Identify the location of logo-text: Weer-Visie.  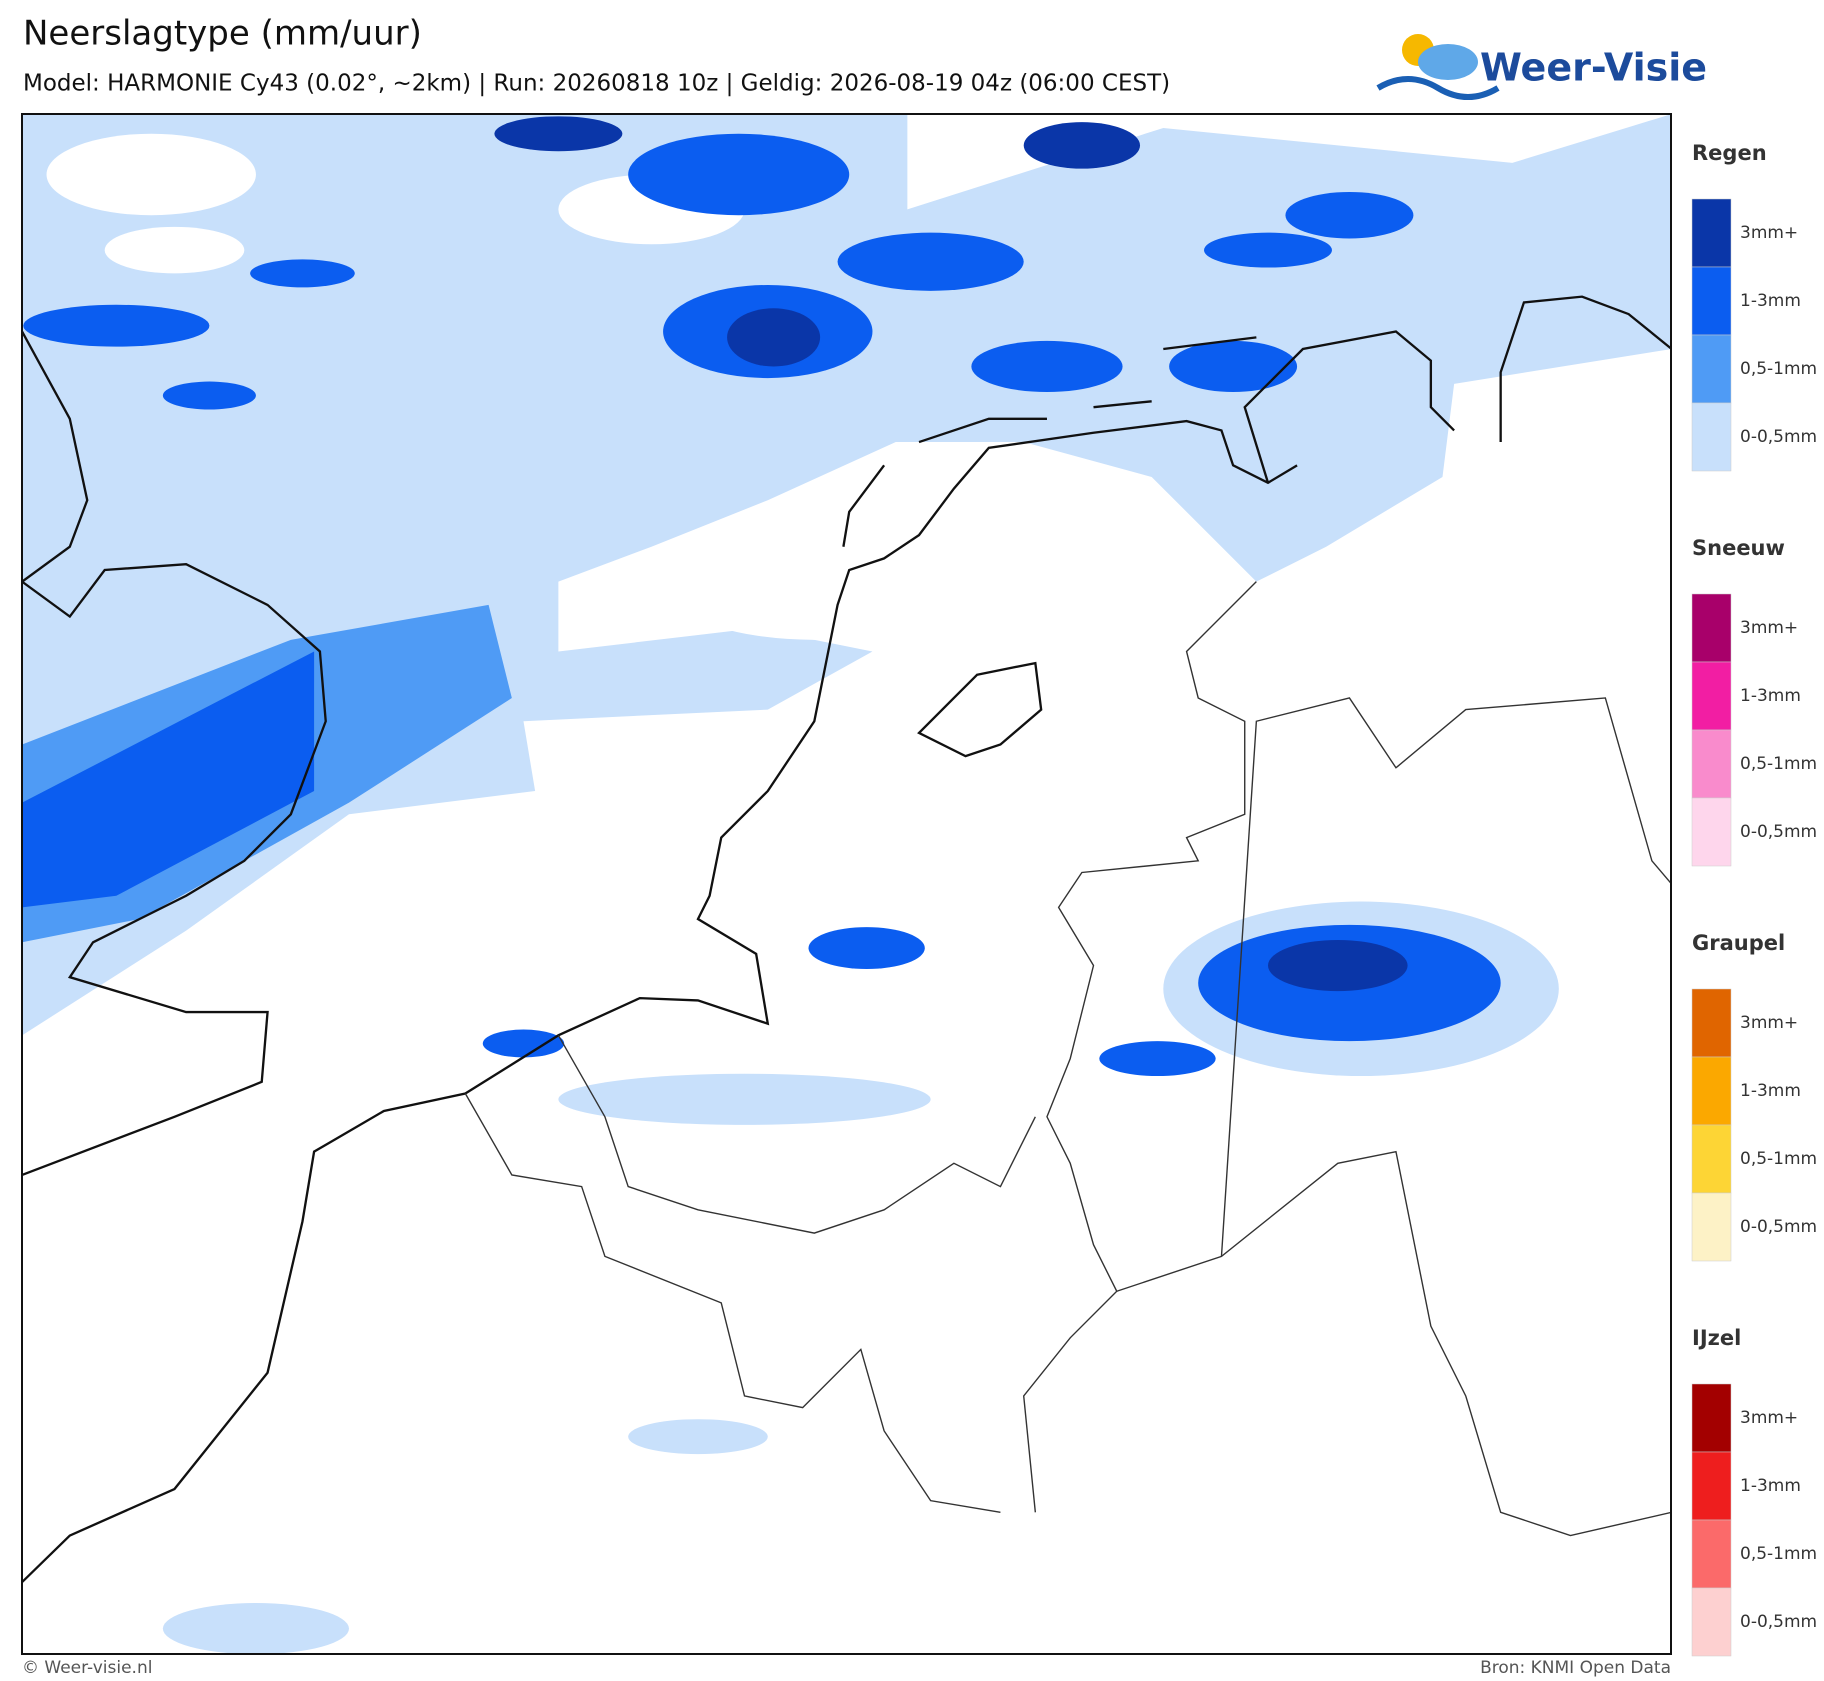
(1593, 68).